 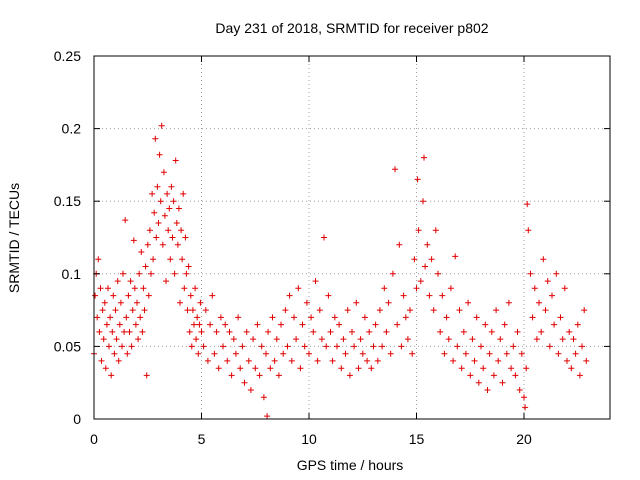 I want to click on y-tick-label: 0.1, so click(x=72, y=274).